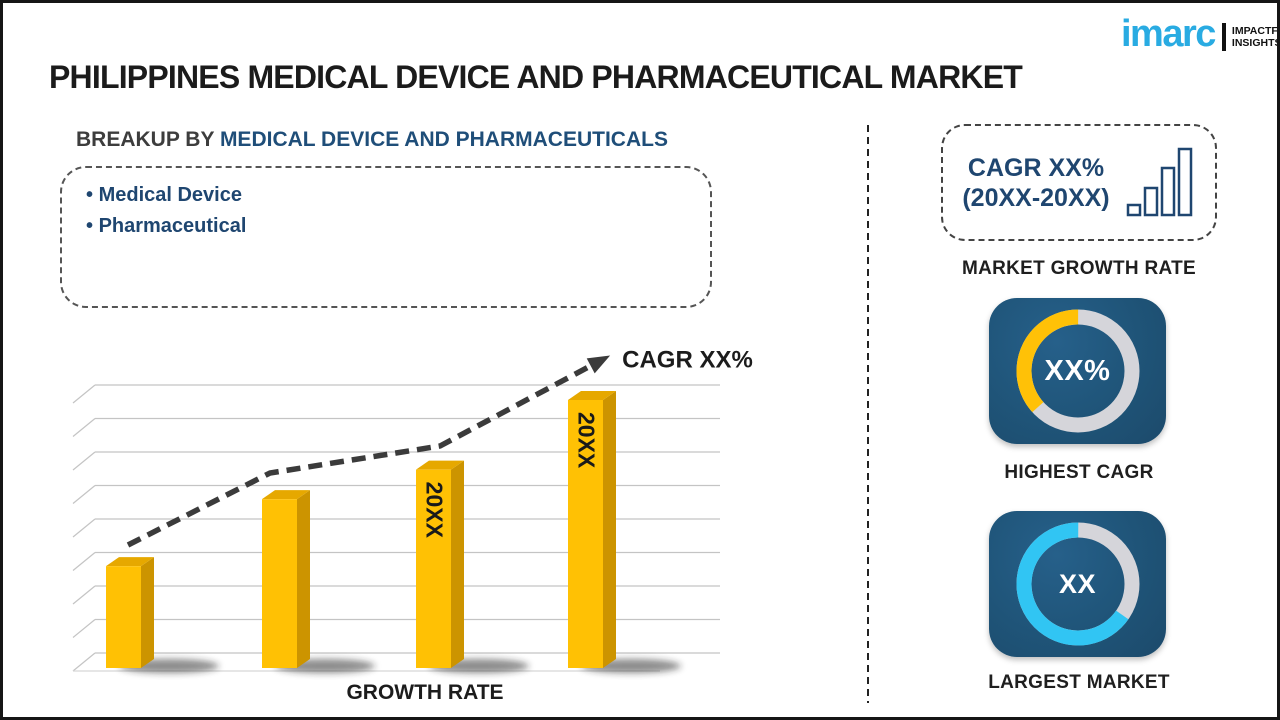 The image size is (1280, 720). I want to click on largest-market-value: XX, so click(1077, 583).